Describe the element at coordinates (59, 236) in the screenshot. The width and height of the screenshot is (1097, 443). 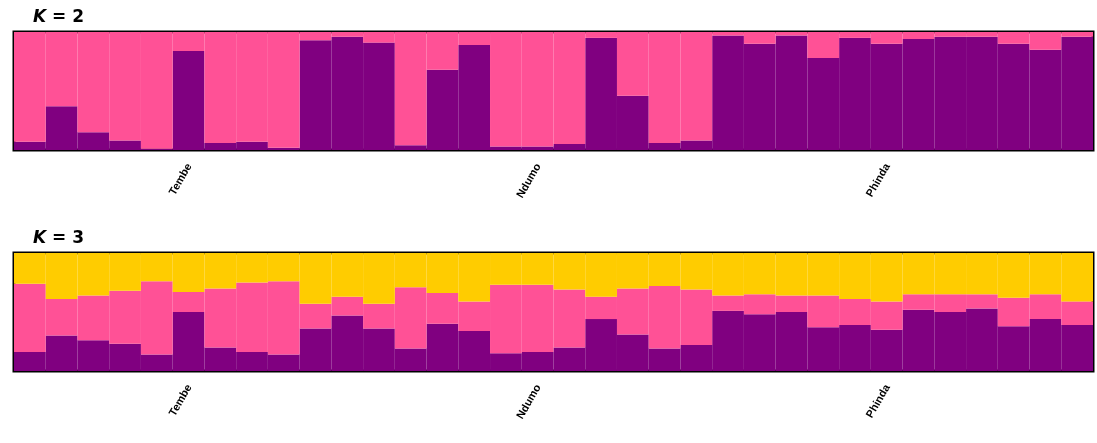
I see `chart-title: K = 3` at that location.